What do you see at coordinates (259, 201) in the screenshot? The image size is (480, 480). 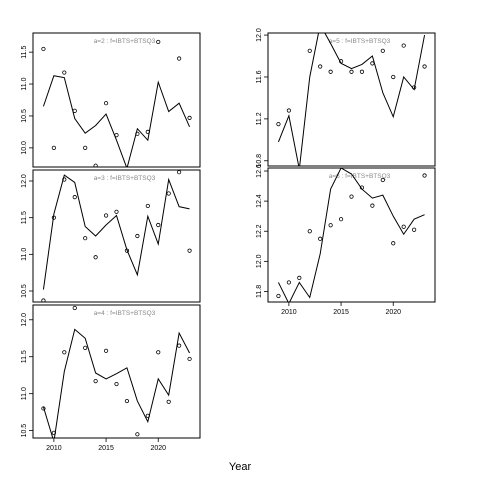 I see `y-tick-label: 12.4` at bounding box center [259, 201].